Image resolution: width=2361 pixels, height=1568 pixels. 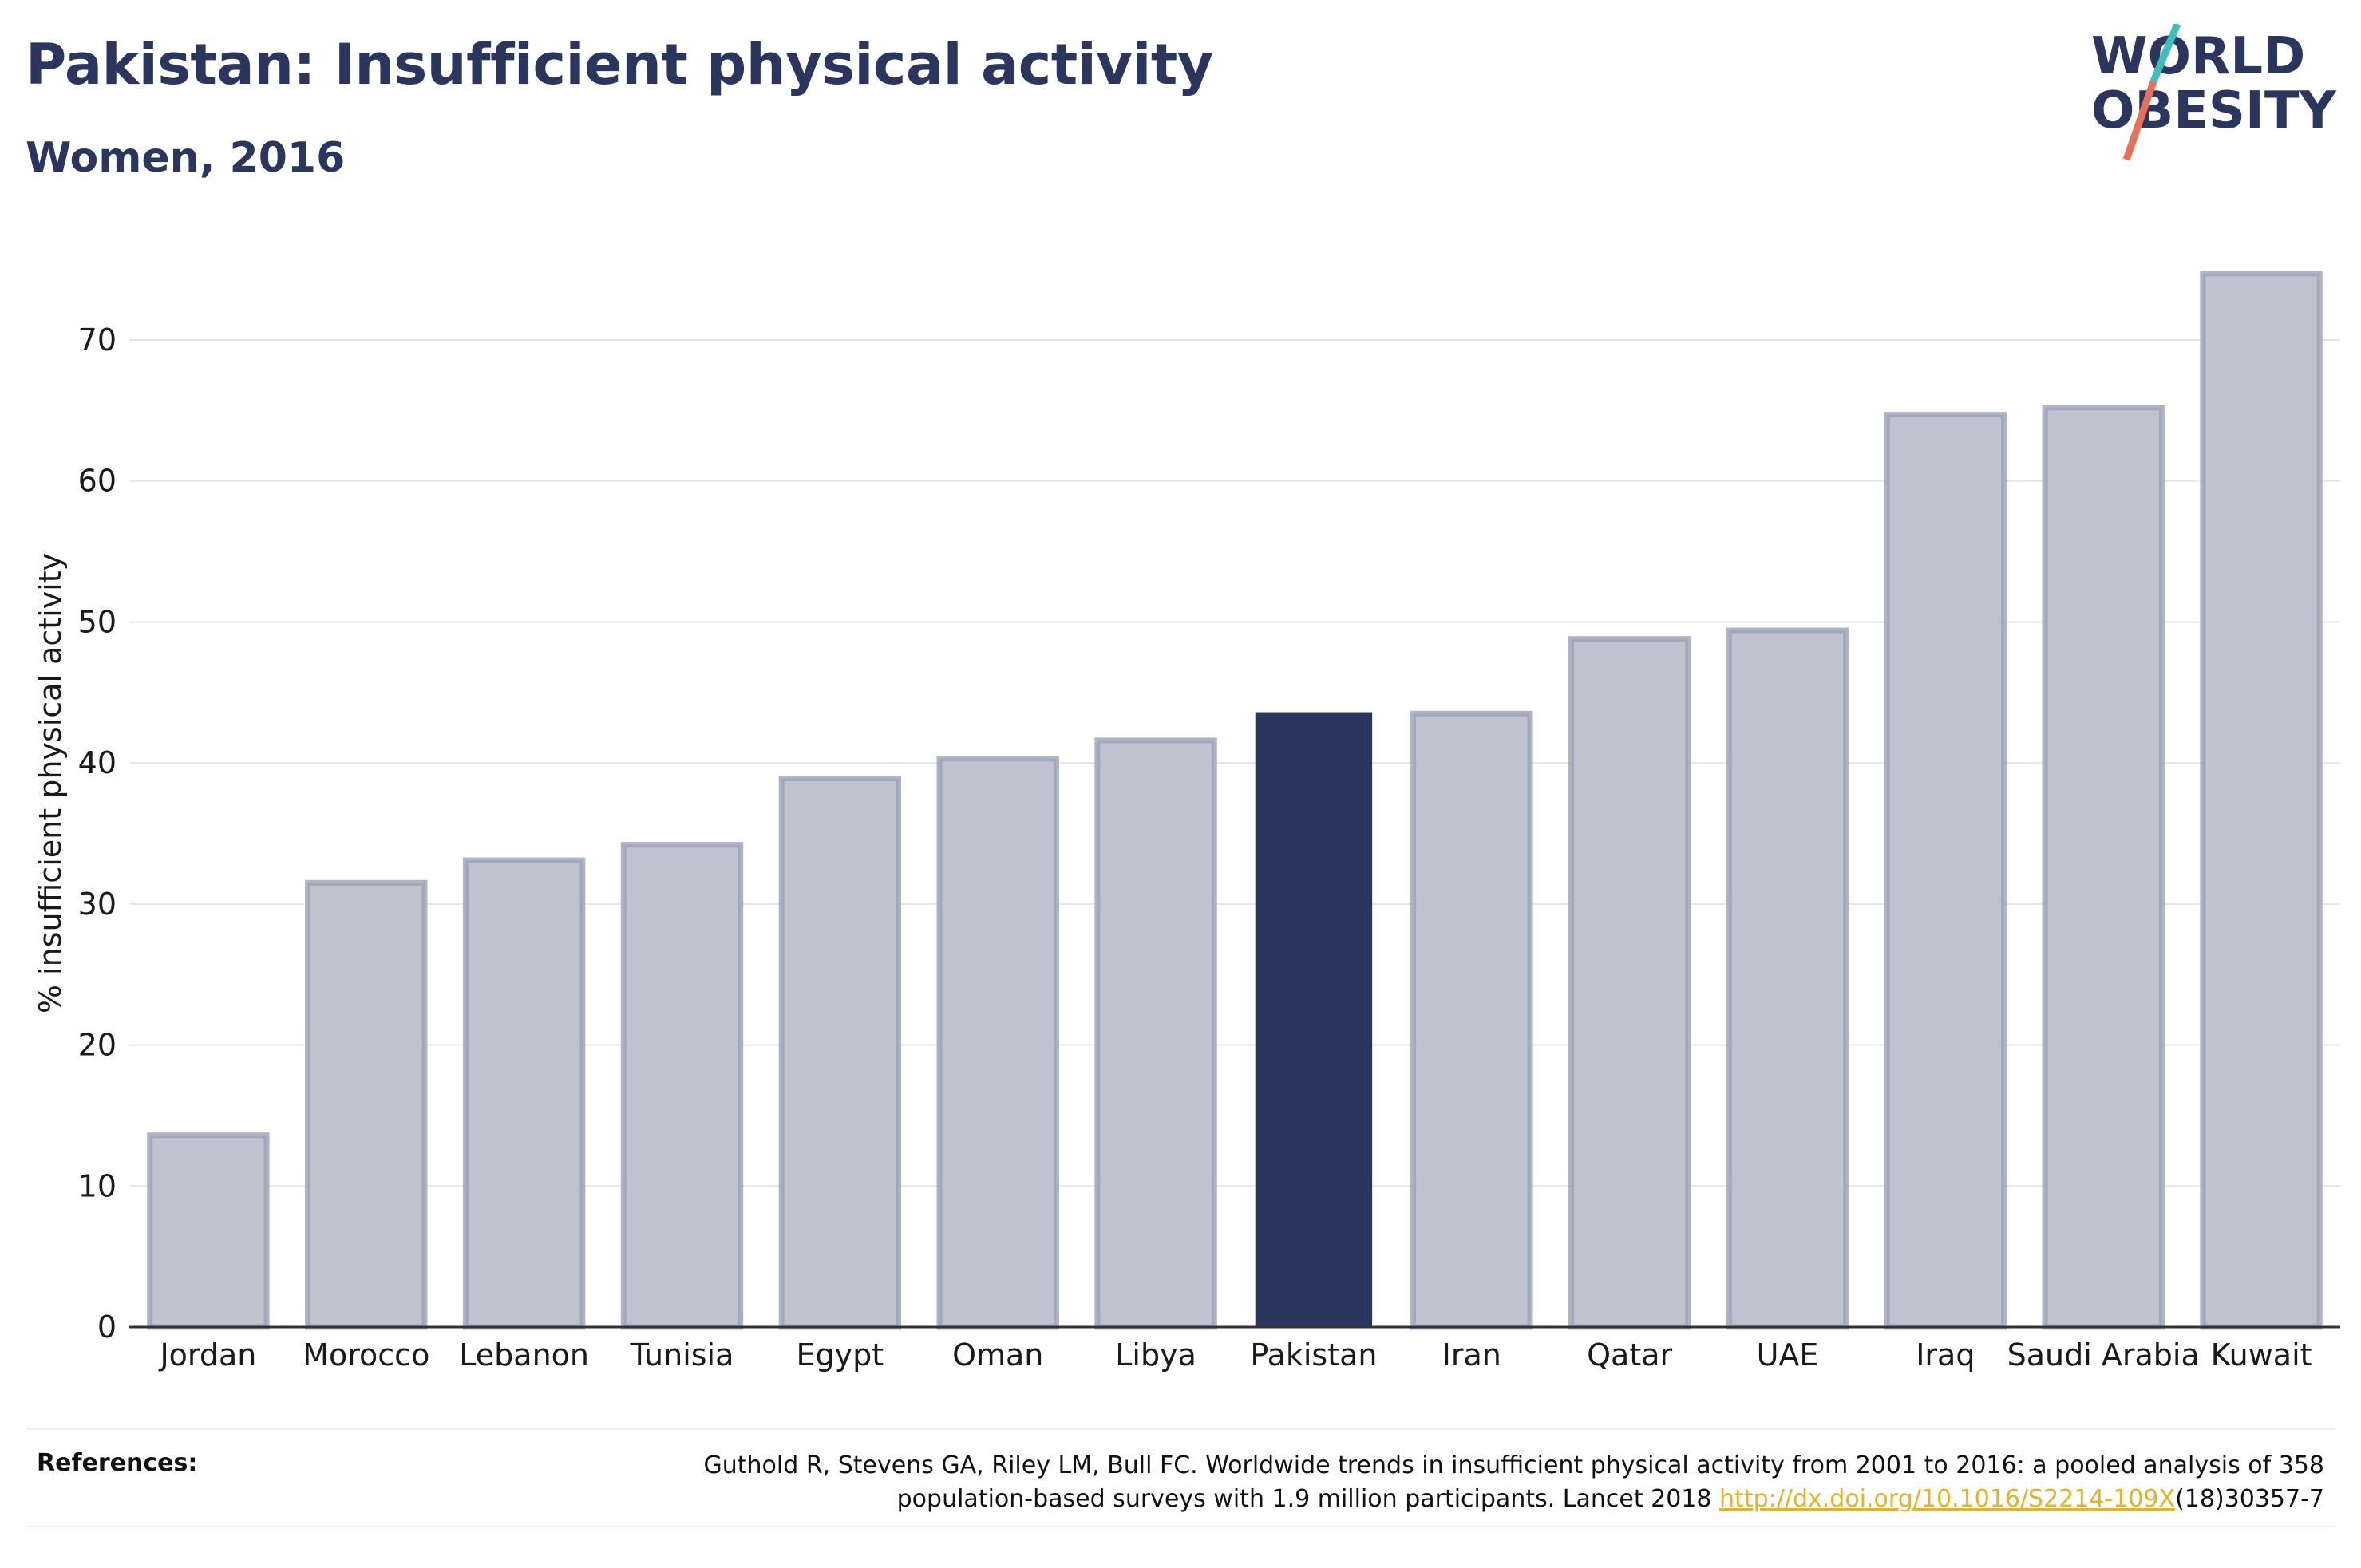 What do you see at coordinates (2103, 1354) in the screenshot?
I see `x-tick-label: Saudi Arabia` at bounding box center [2103, 1354].